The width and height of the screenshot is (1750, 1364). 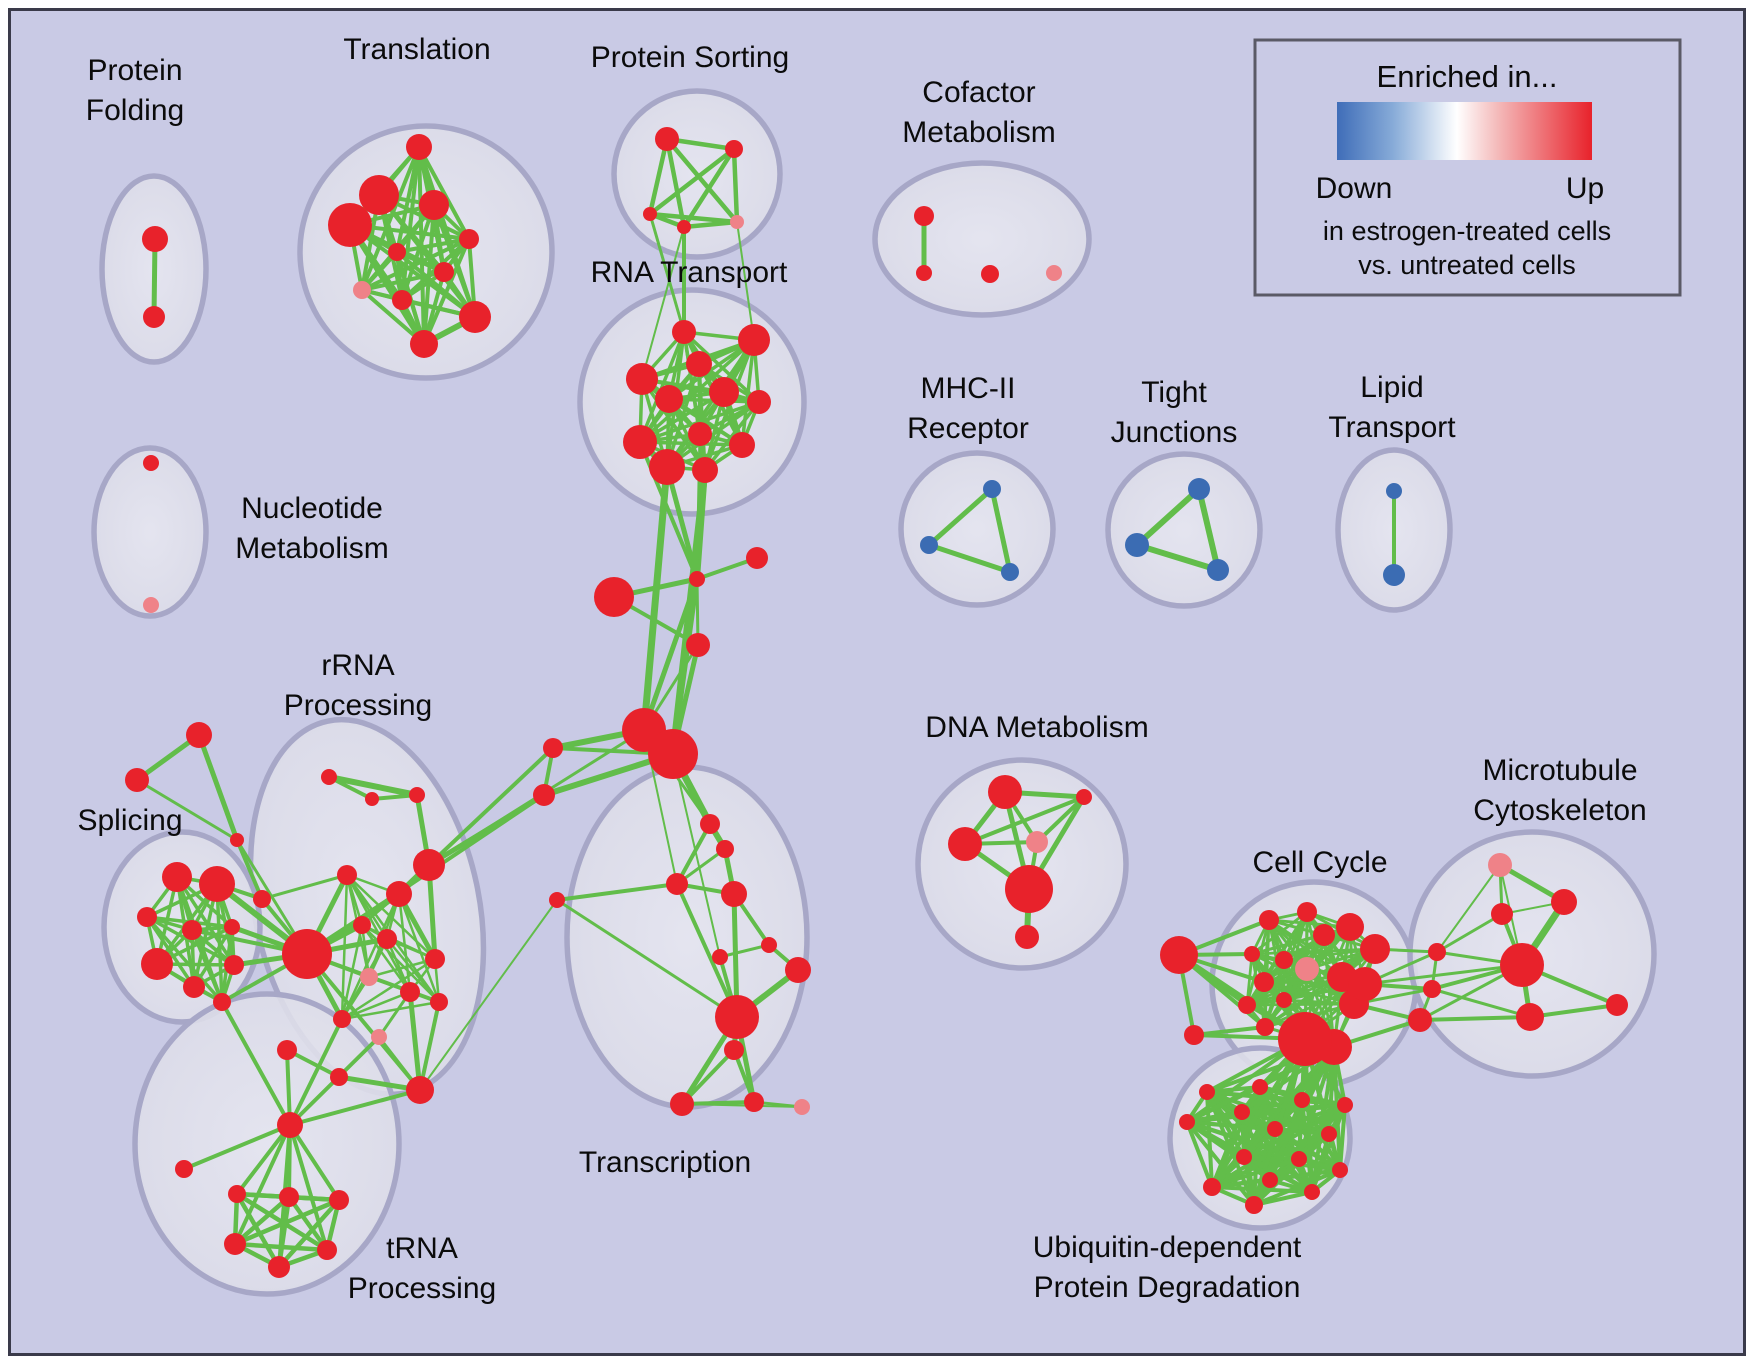 I want to click on gene-set-node-u2, so click(x=1260, y=1087).